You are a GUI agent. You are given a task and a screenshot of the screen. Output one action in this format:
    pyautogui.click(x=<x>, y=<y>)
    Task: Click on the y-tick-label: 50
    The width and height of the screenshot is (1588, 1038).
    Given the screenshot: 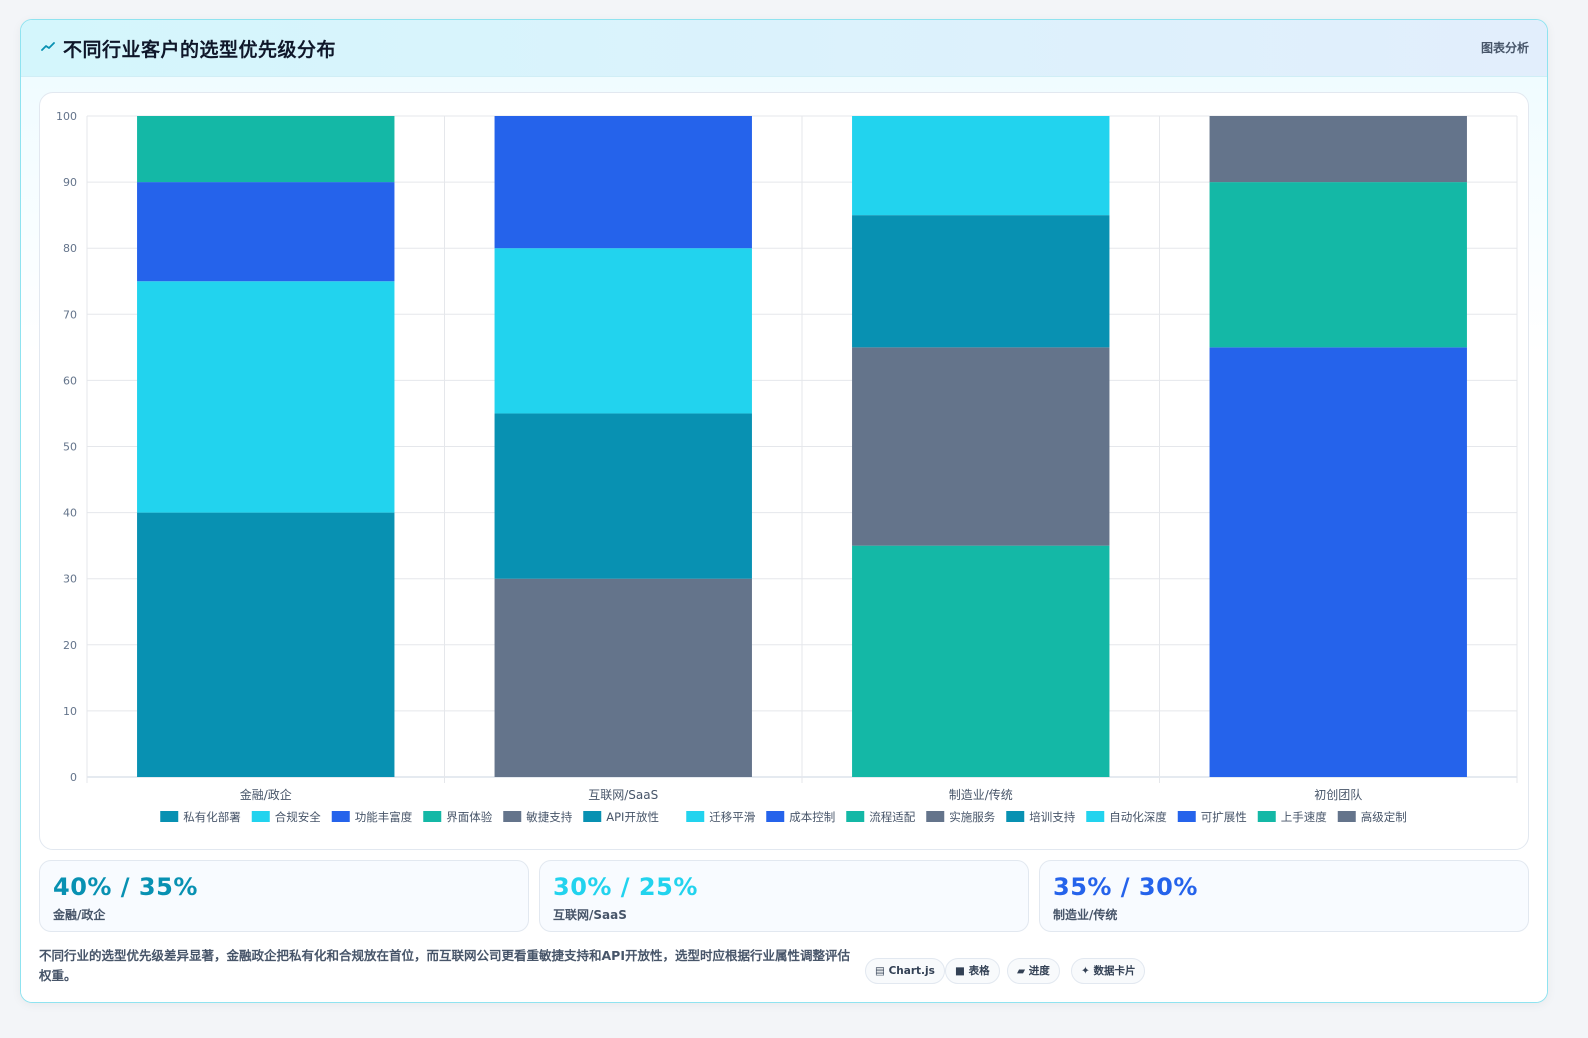 What is the action you would take?
    pyautogui.click(x=70, y=447)
    